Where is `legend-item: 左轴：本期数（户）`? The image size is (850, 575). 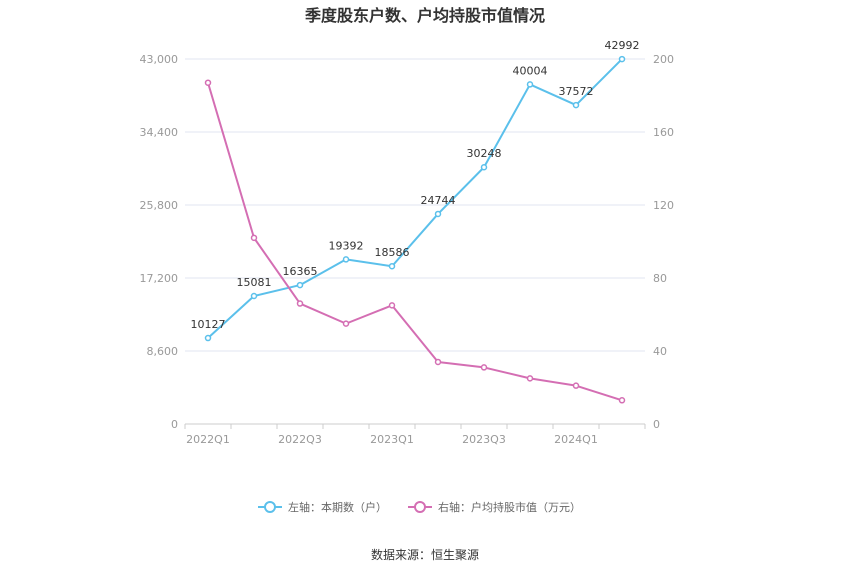
legend-item: 左轴：本期数（户） is located at coordinates (322, 507).